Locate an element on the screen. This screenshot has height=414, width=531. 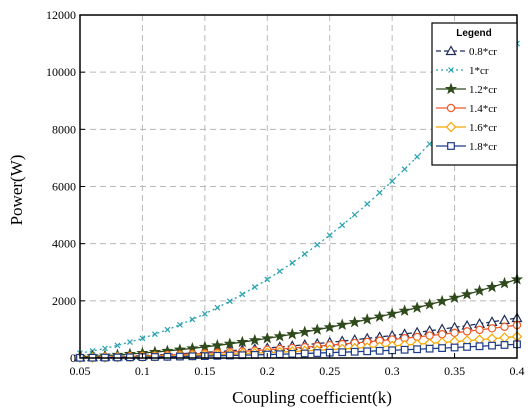
y-tick-label: 12000 is located at coordinates (61, 15).